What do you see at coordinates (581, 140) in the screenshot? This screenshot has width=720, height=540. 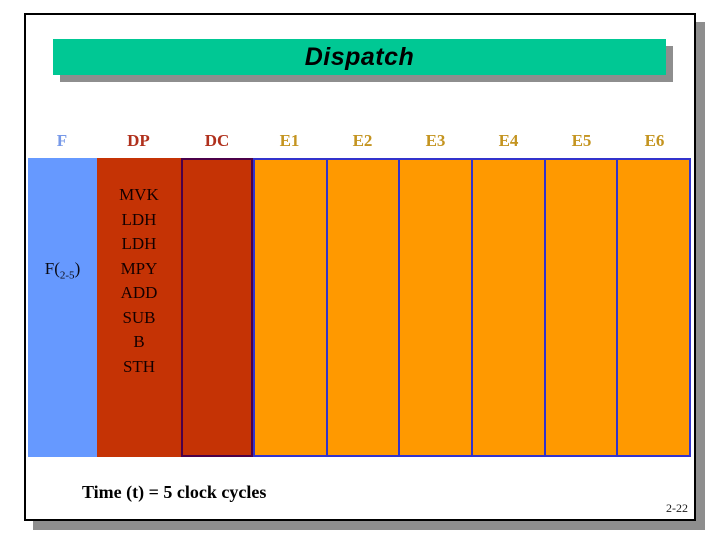 I see `stage-header-e5: E5` at bounding box center [581, 140].